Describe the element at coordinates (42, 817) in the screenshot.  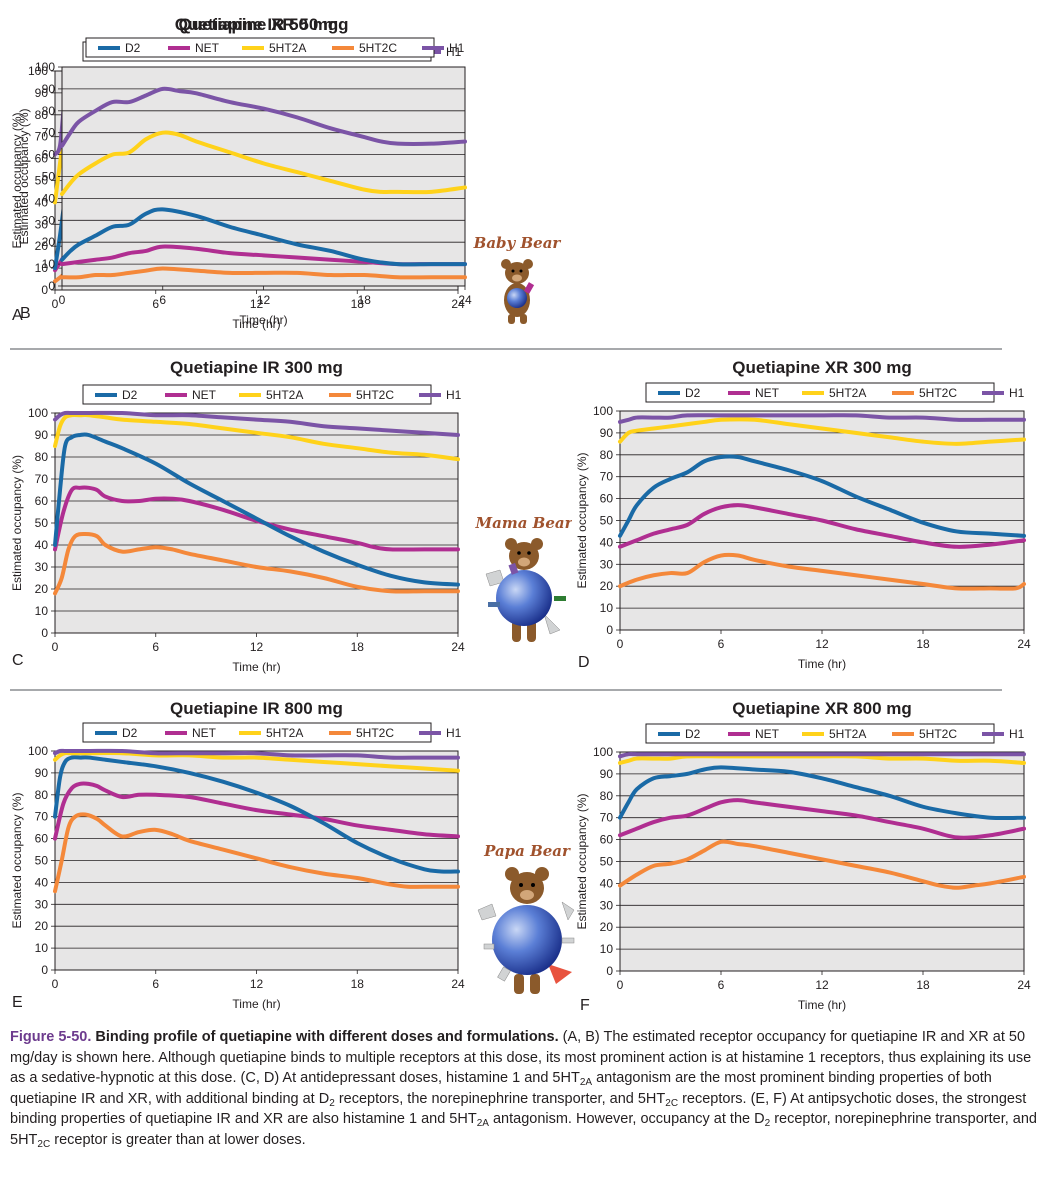
I see `y-tick-label: 70` at that location.